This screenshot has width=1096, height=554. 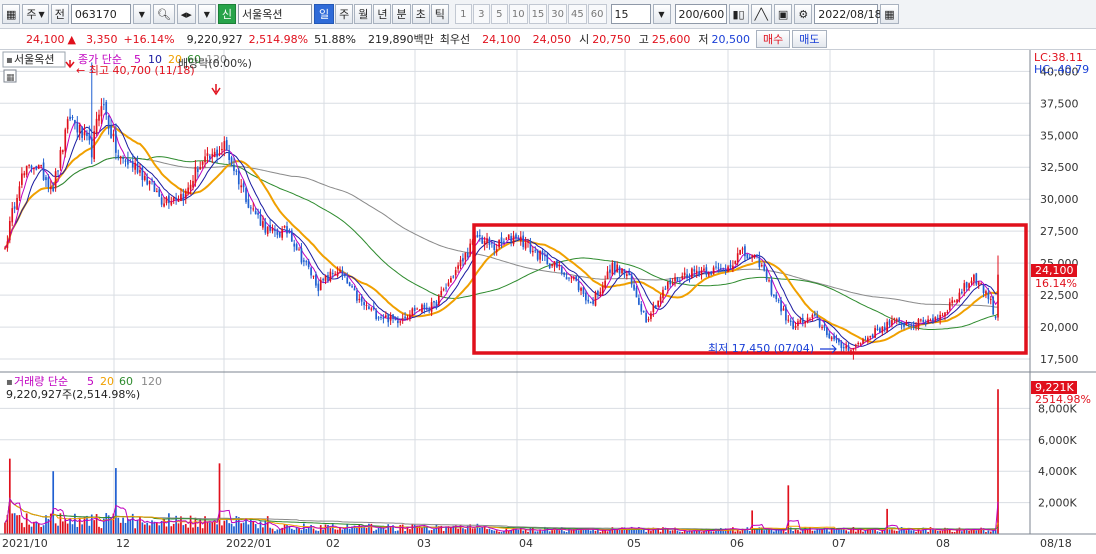 What do you see at coordinates (186, 14) in the screenshot?
I see `volume-toggle-icon: ◂▸` at bounding box center [186, 14].